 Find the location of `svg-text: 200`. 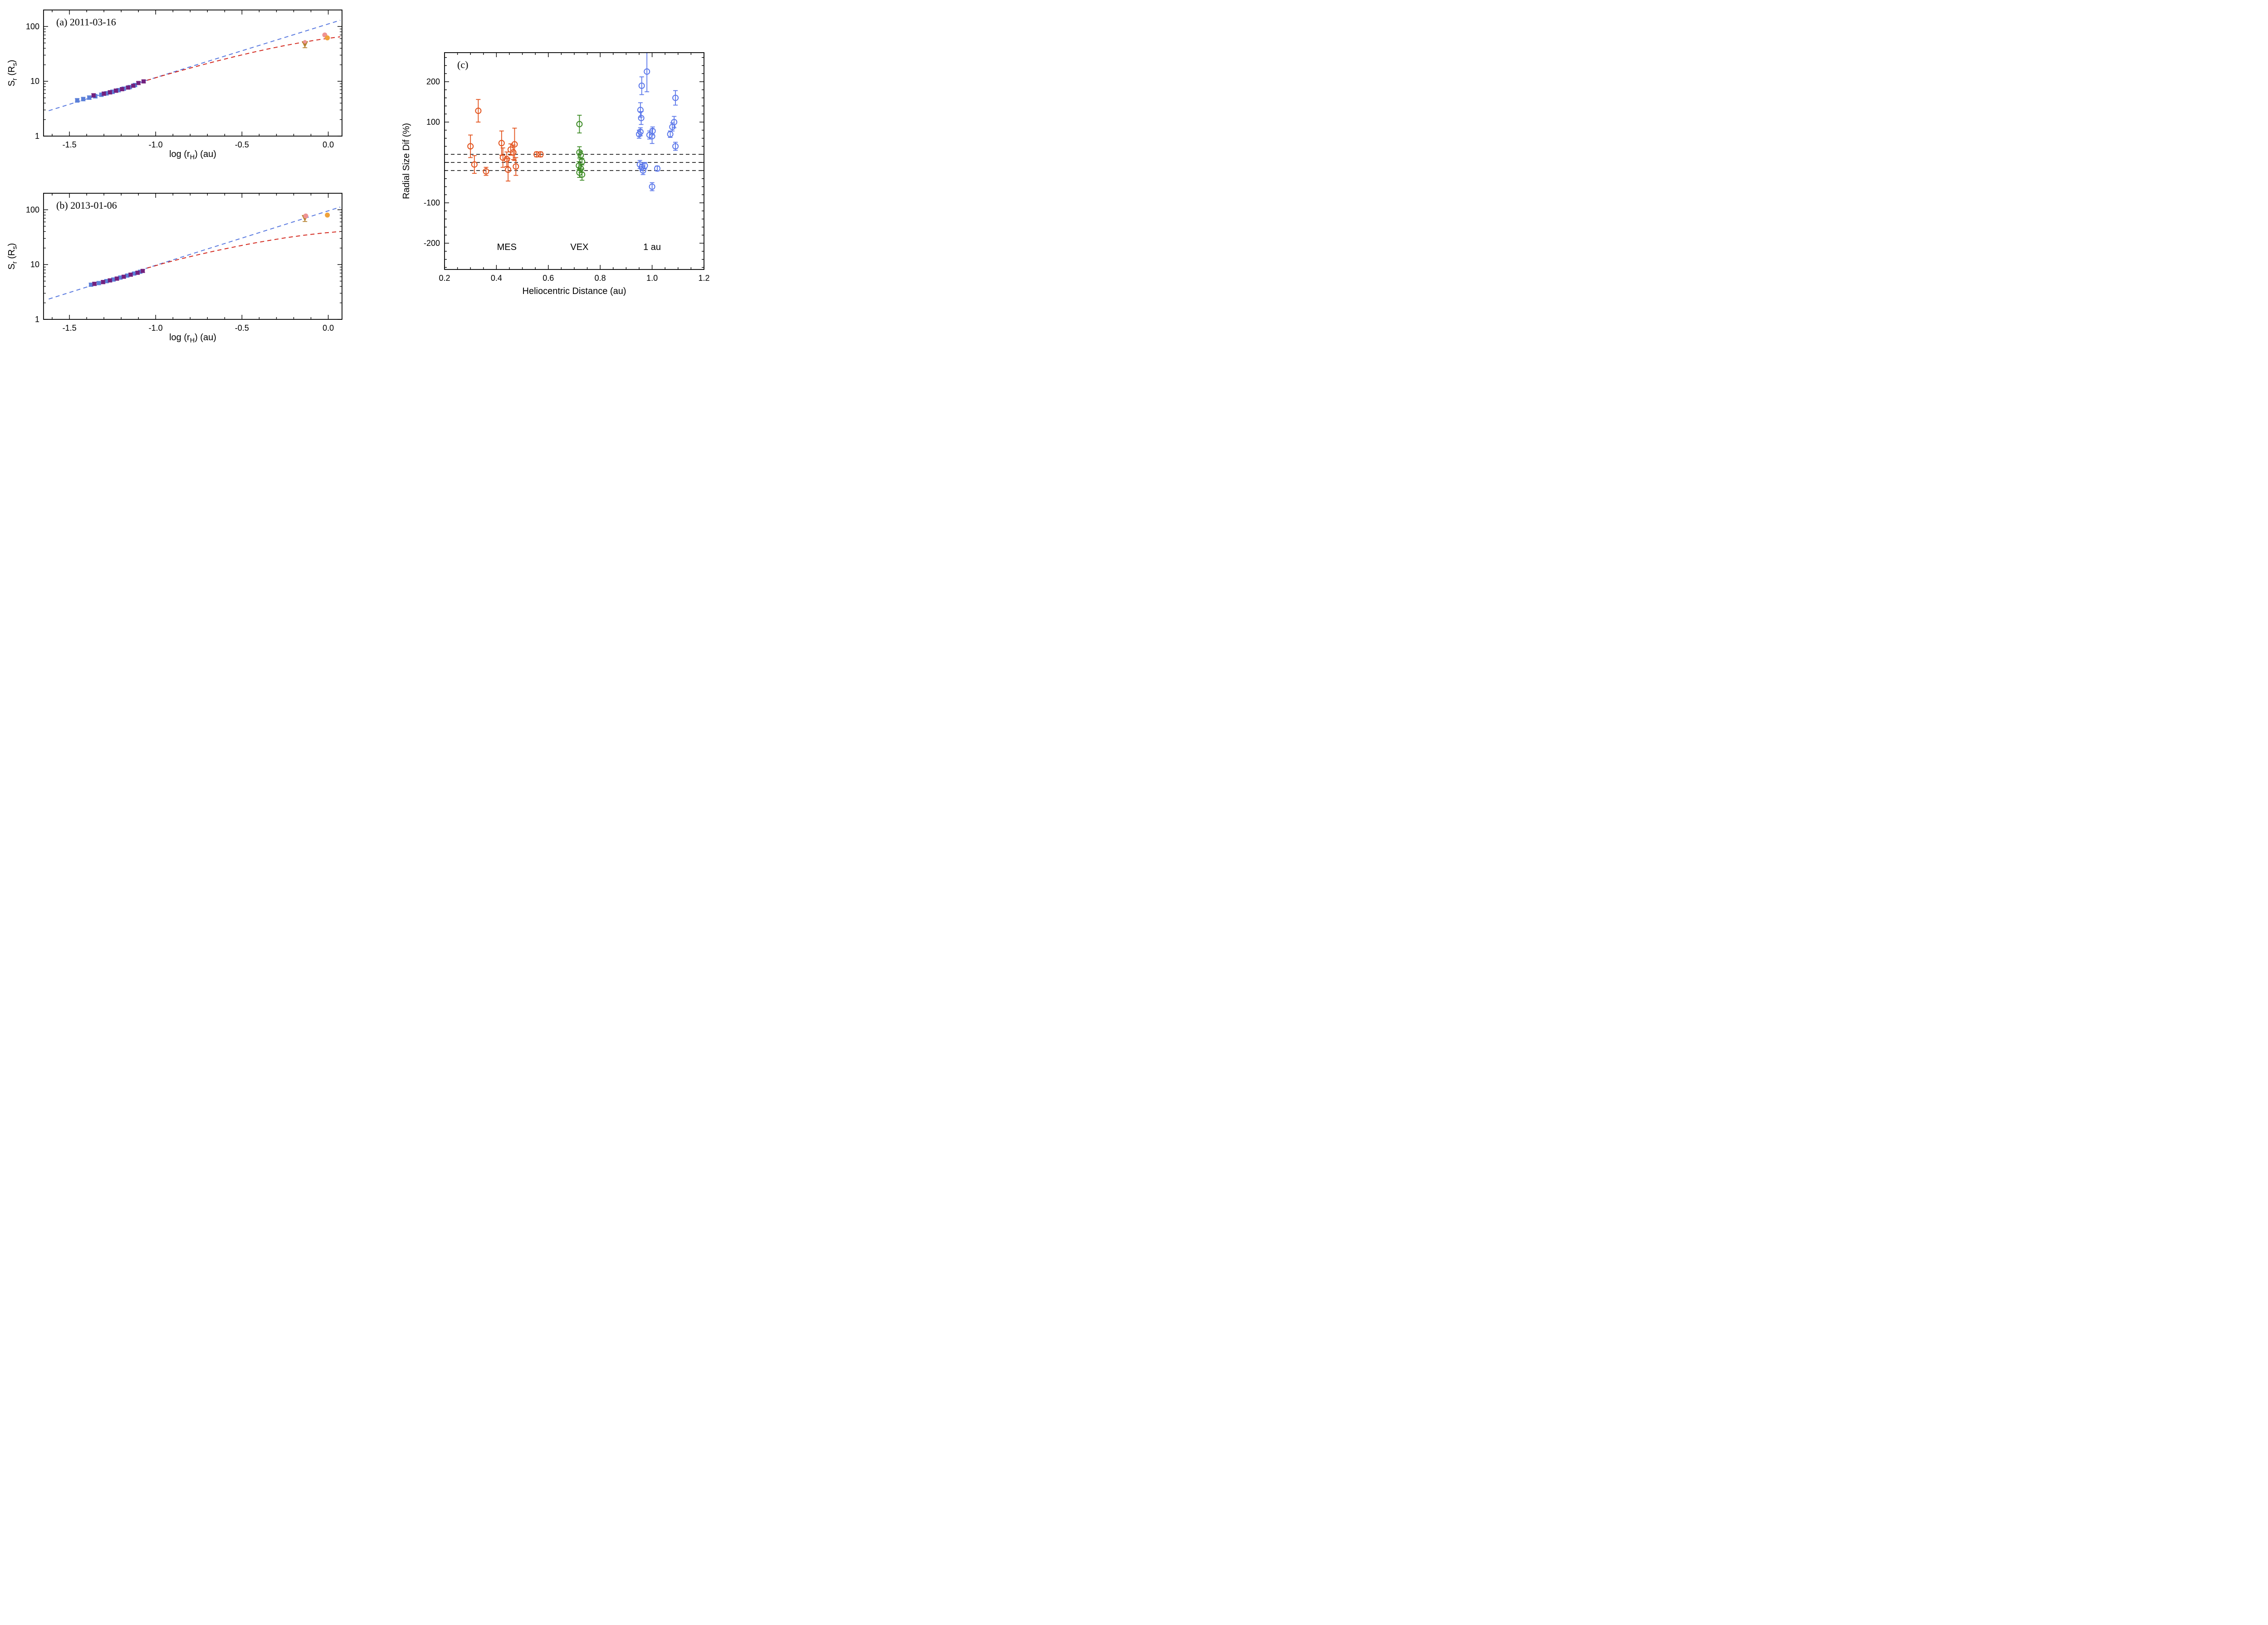

svg-text: 200 is located at coordinates (433, 82).